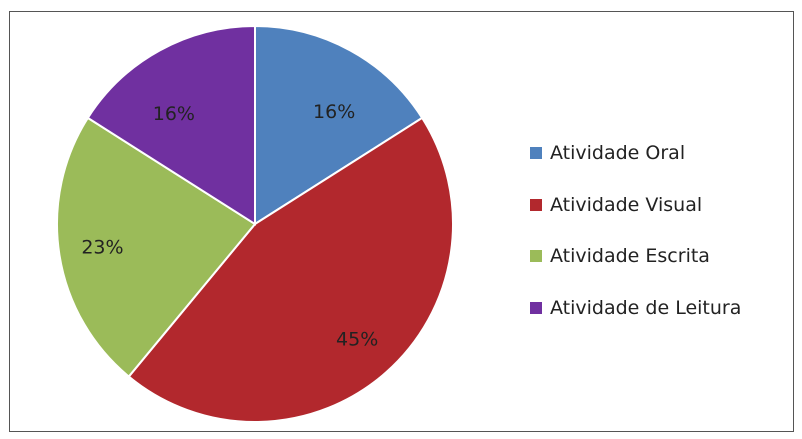  What do you see at coordinates (618, 153) in the screenshot?
I see `legend-label: Atividade Oral` at bounding box center [618, 153].